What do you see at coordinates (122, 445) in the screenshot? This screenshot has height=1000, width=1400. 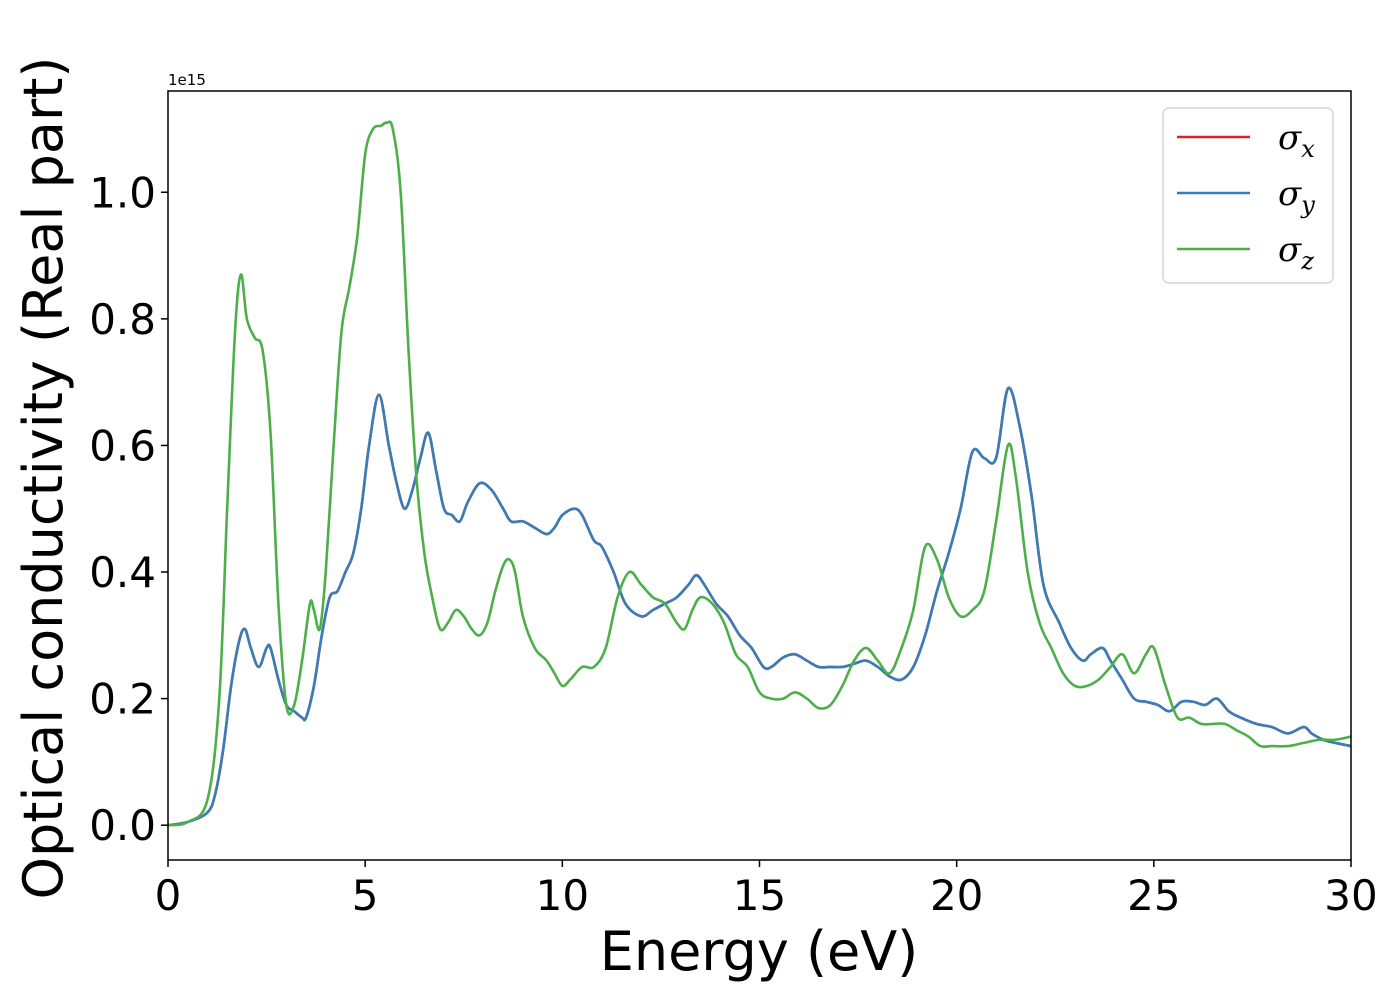 I see `y-tick-label: 0.6` at bounding box center [122, 445].